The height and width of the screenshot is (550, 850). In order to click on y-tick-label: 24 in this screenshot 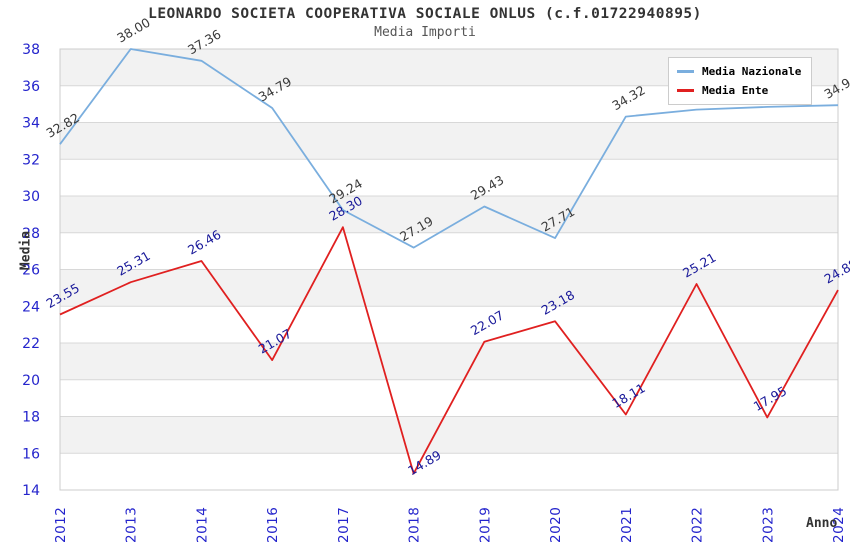, I will do `click(31, 307)`.